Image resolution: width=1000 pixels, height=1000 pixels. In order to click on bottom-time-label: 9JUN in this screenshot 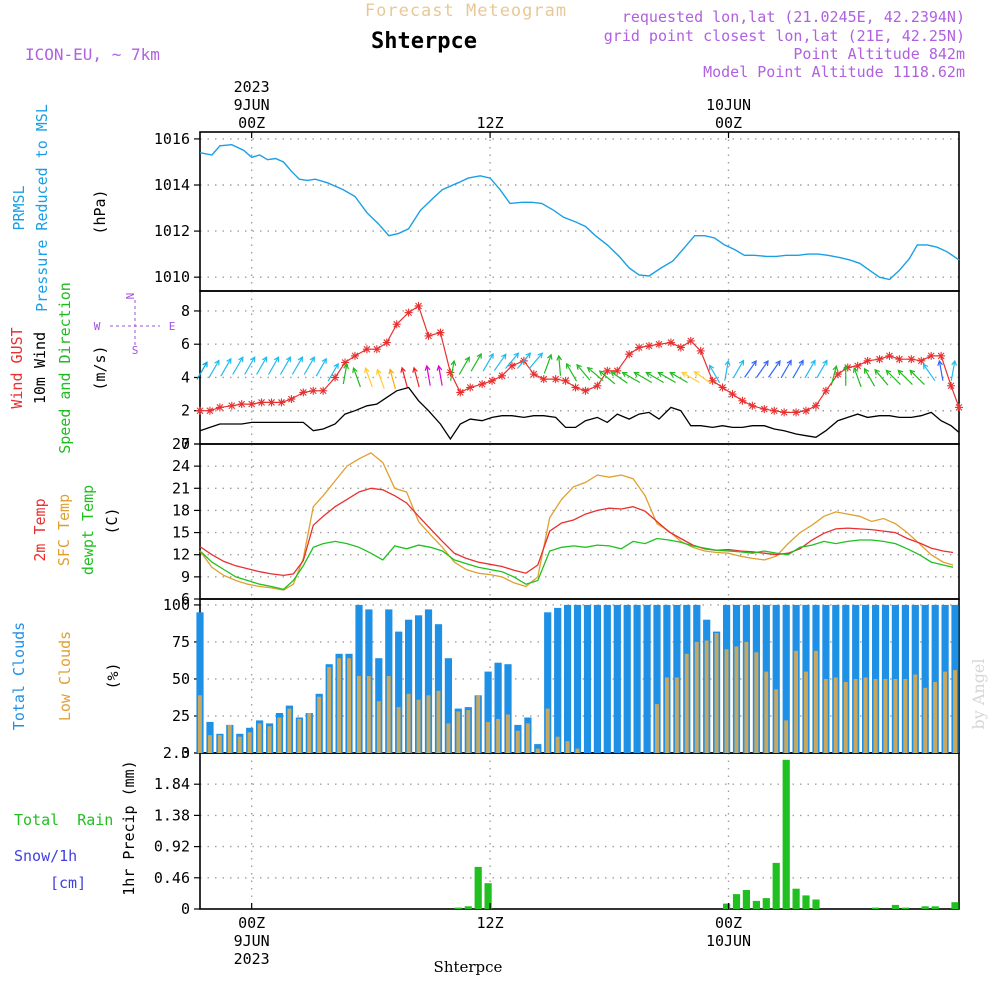, I will do `click(252, 941)`.